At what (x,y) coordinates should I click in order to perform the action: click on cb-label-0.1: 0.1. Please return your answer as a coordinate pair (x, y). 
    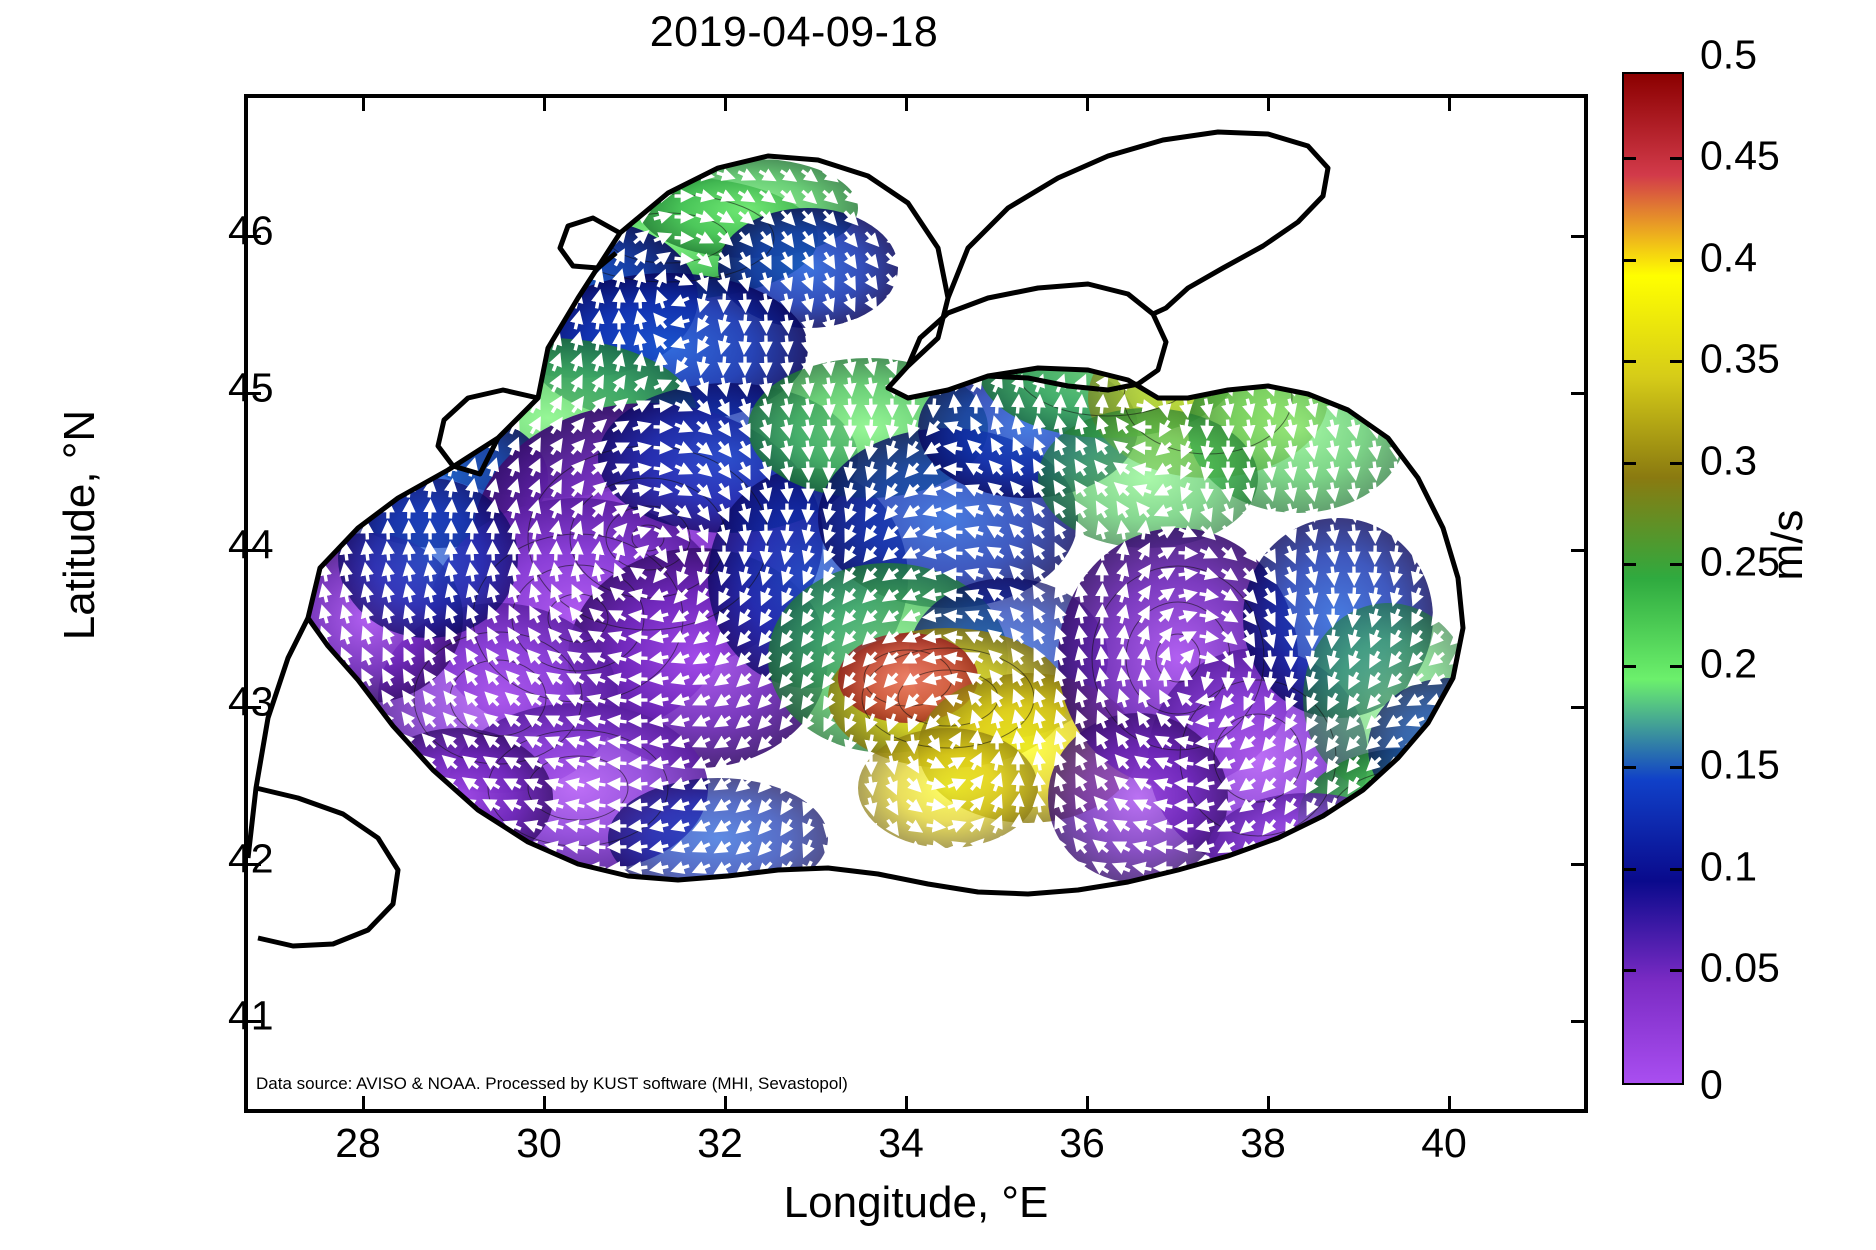
    Looking at the image, I should click on (1728, 866).